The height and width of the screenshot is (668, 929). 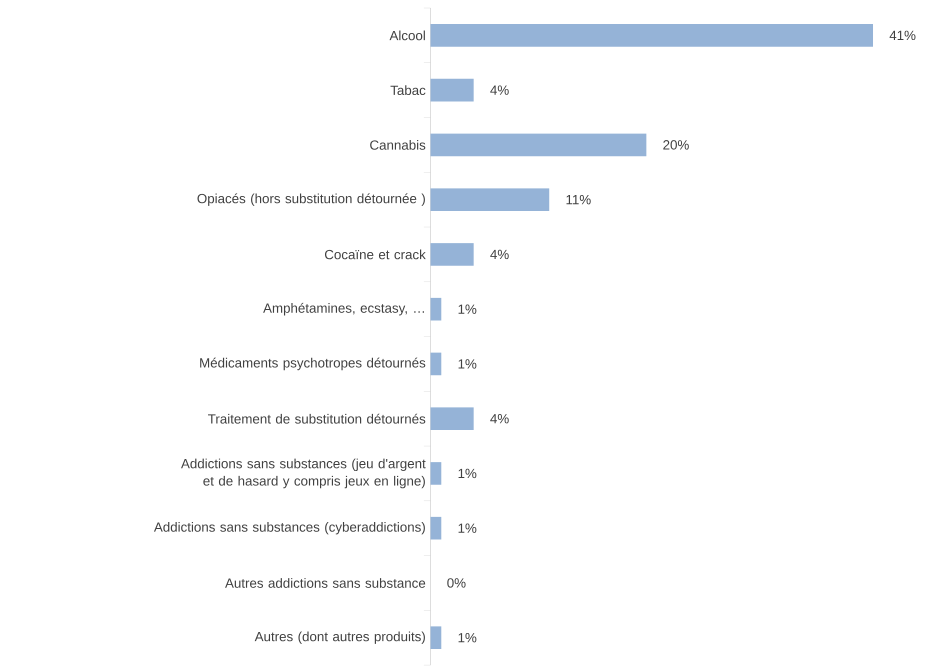 What do you see at coordinates (317, 419) in the screenshot?
I see `y-tick-label: Traitement de substitution détournés` at bounding box center [317, 419].